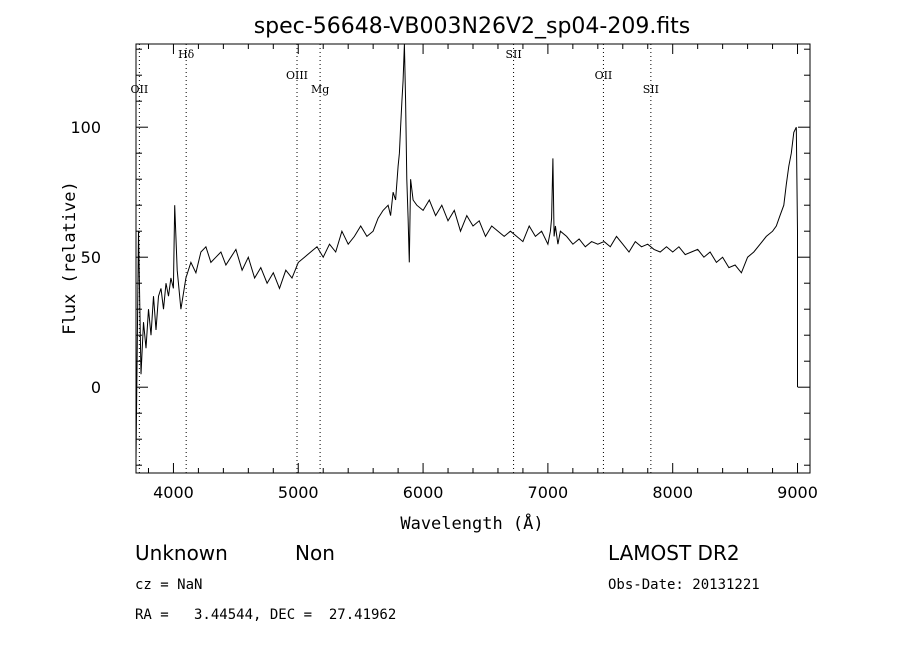  I want to click on object-class-label: Unknown, so click(181, 553).